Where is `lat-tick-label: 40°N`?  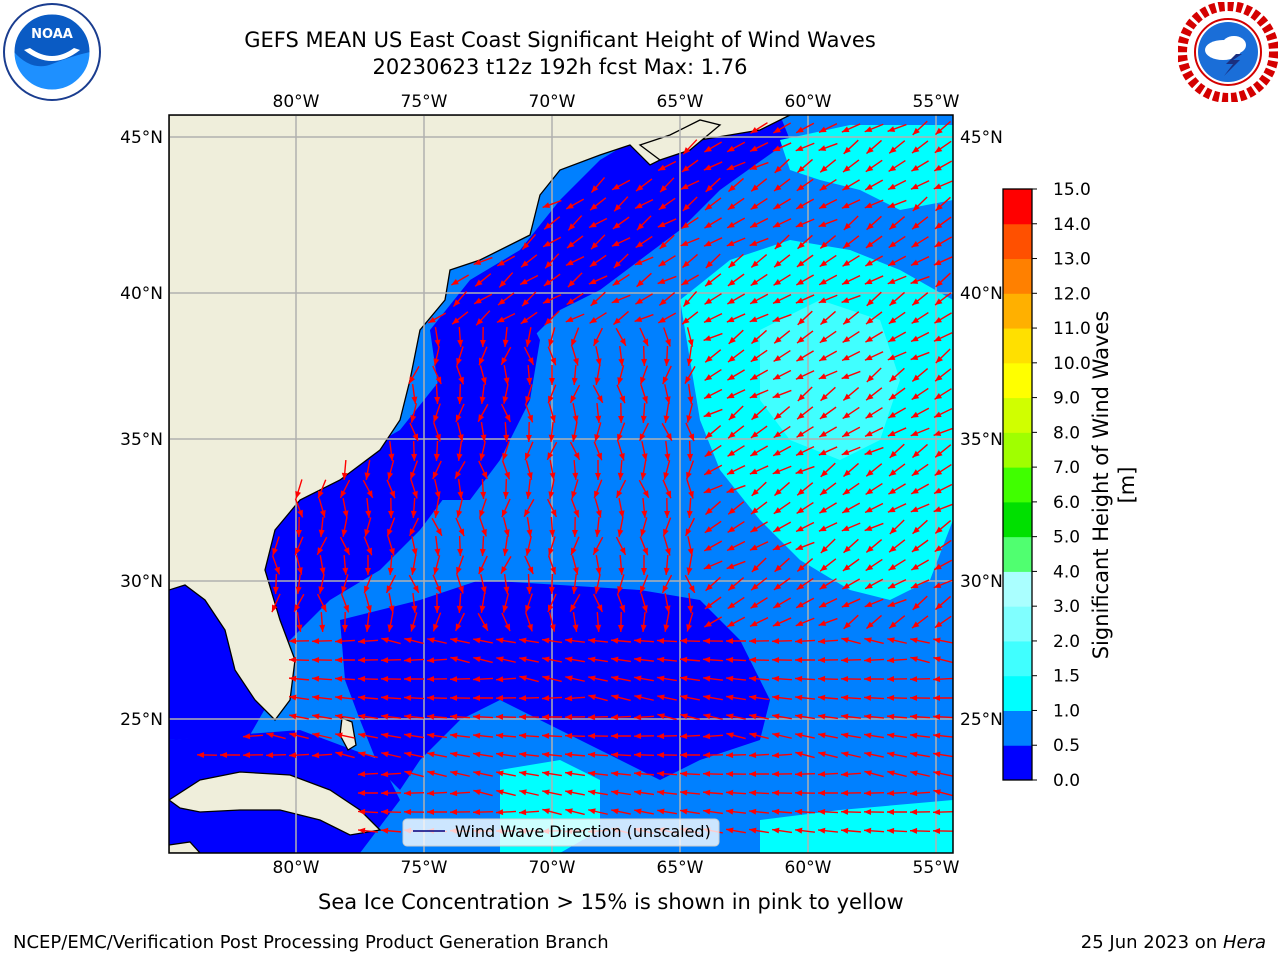 lat-tick-label: 40°N is located at coordinates (141, 294).